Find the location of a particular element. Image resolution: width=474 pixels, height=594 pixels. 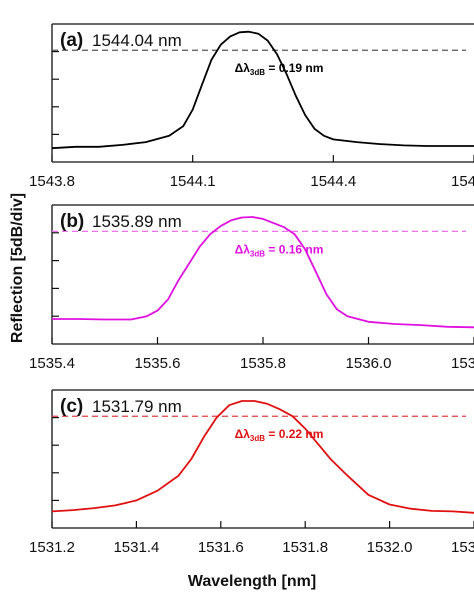

center-wavelength-label: 1544.04 nm is located at coordinates (137, 40).